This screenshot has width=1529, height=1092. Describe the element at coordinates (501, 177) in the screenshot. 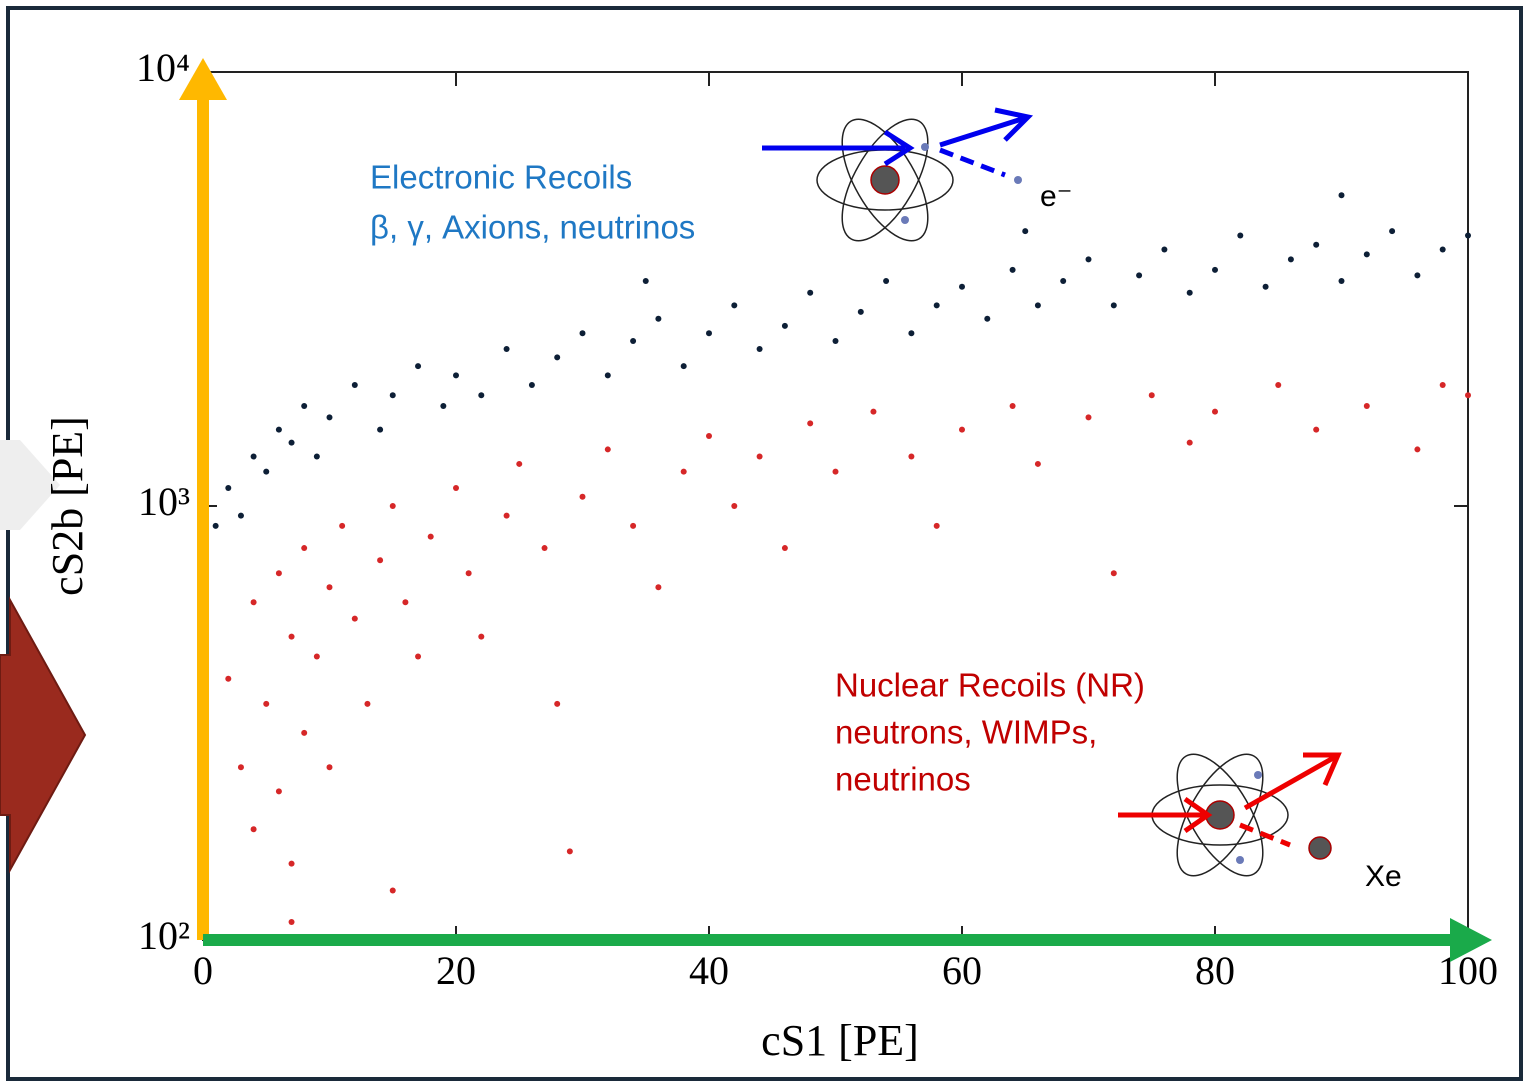

I see `annotation: Electronic Recoils` at that location.